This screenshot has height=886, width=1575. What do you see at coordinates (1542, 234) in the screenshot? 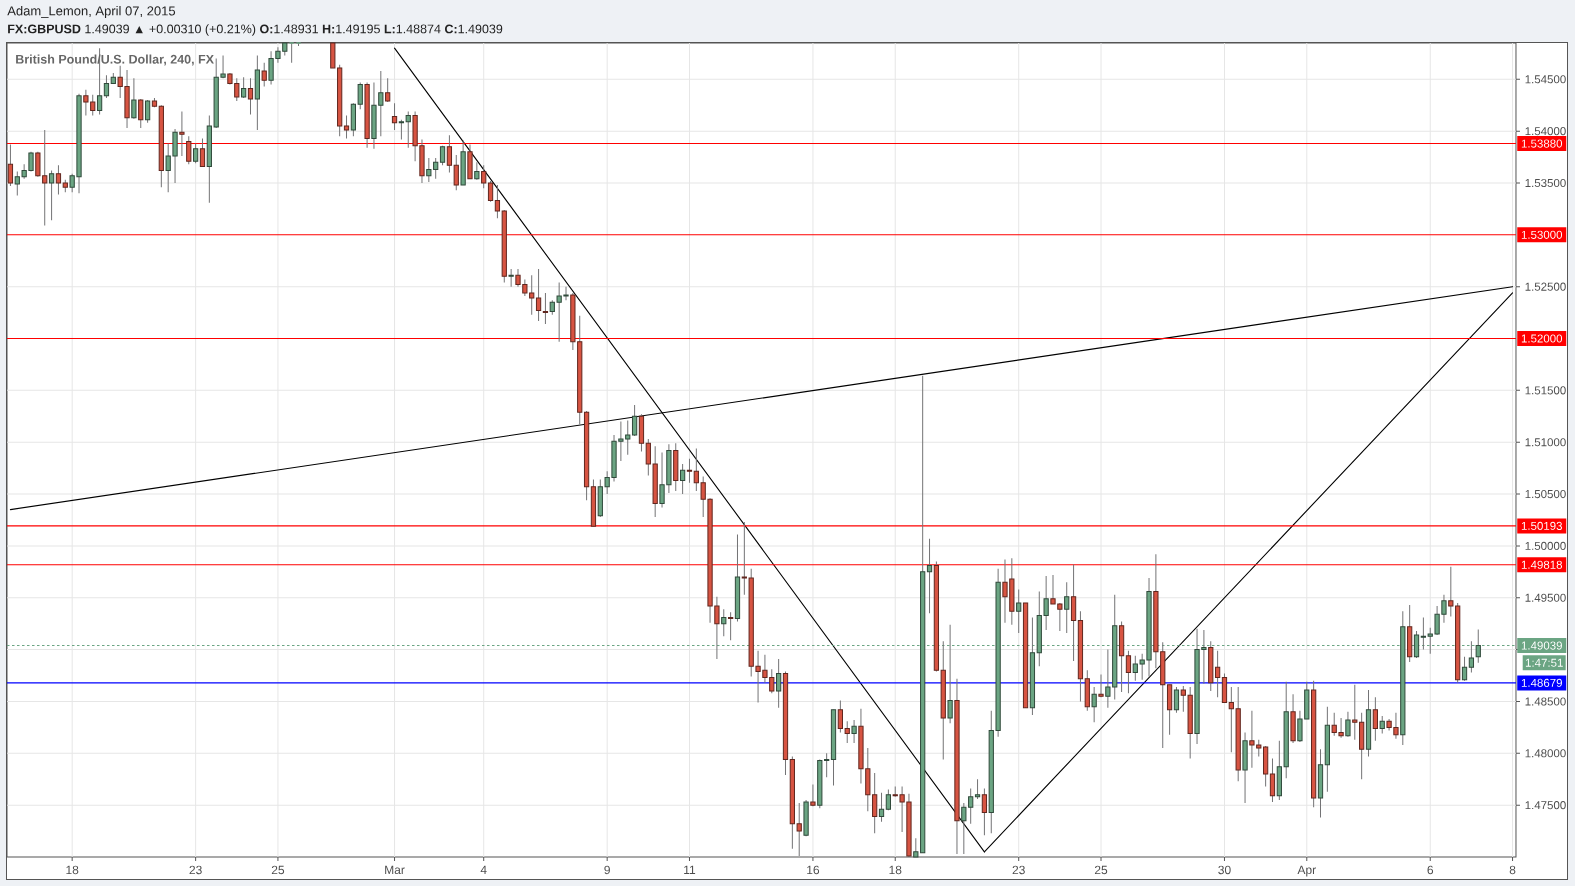
I see `ref-line-label: 1.53000` at bounding box center [1542, 234].